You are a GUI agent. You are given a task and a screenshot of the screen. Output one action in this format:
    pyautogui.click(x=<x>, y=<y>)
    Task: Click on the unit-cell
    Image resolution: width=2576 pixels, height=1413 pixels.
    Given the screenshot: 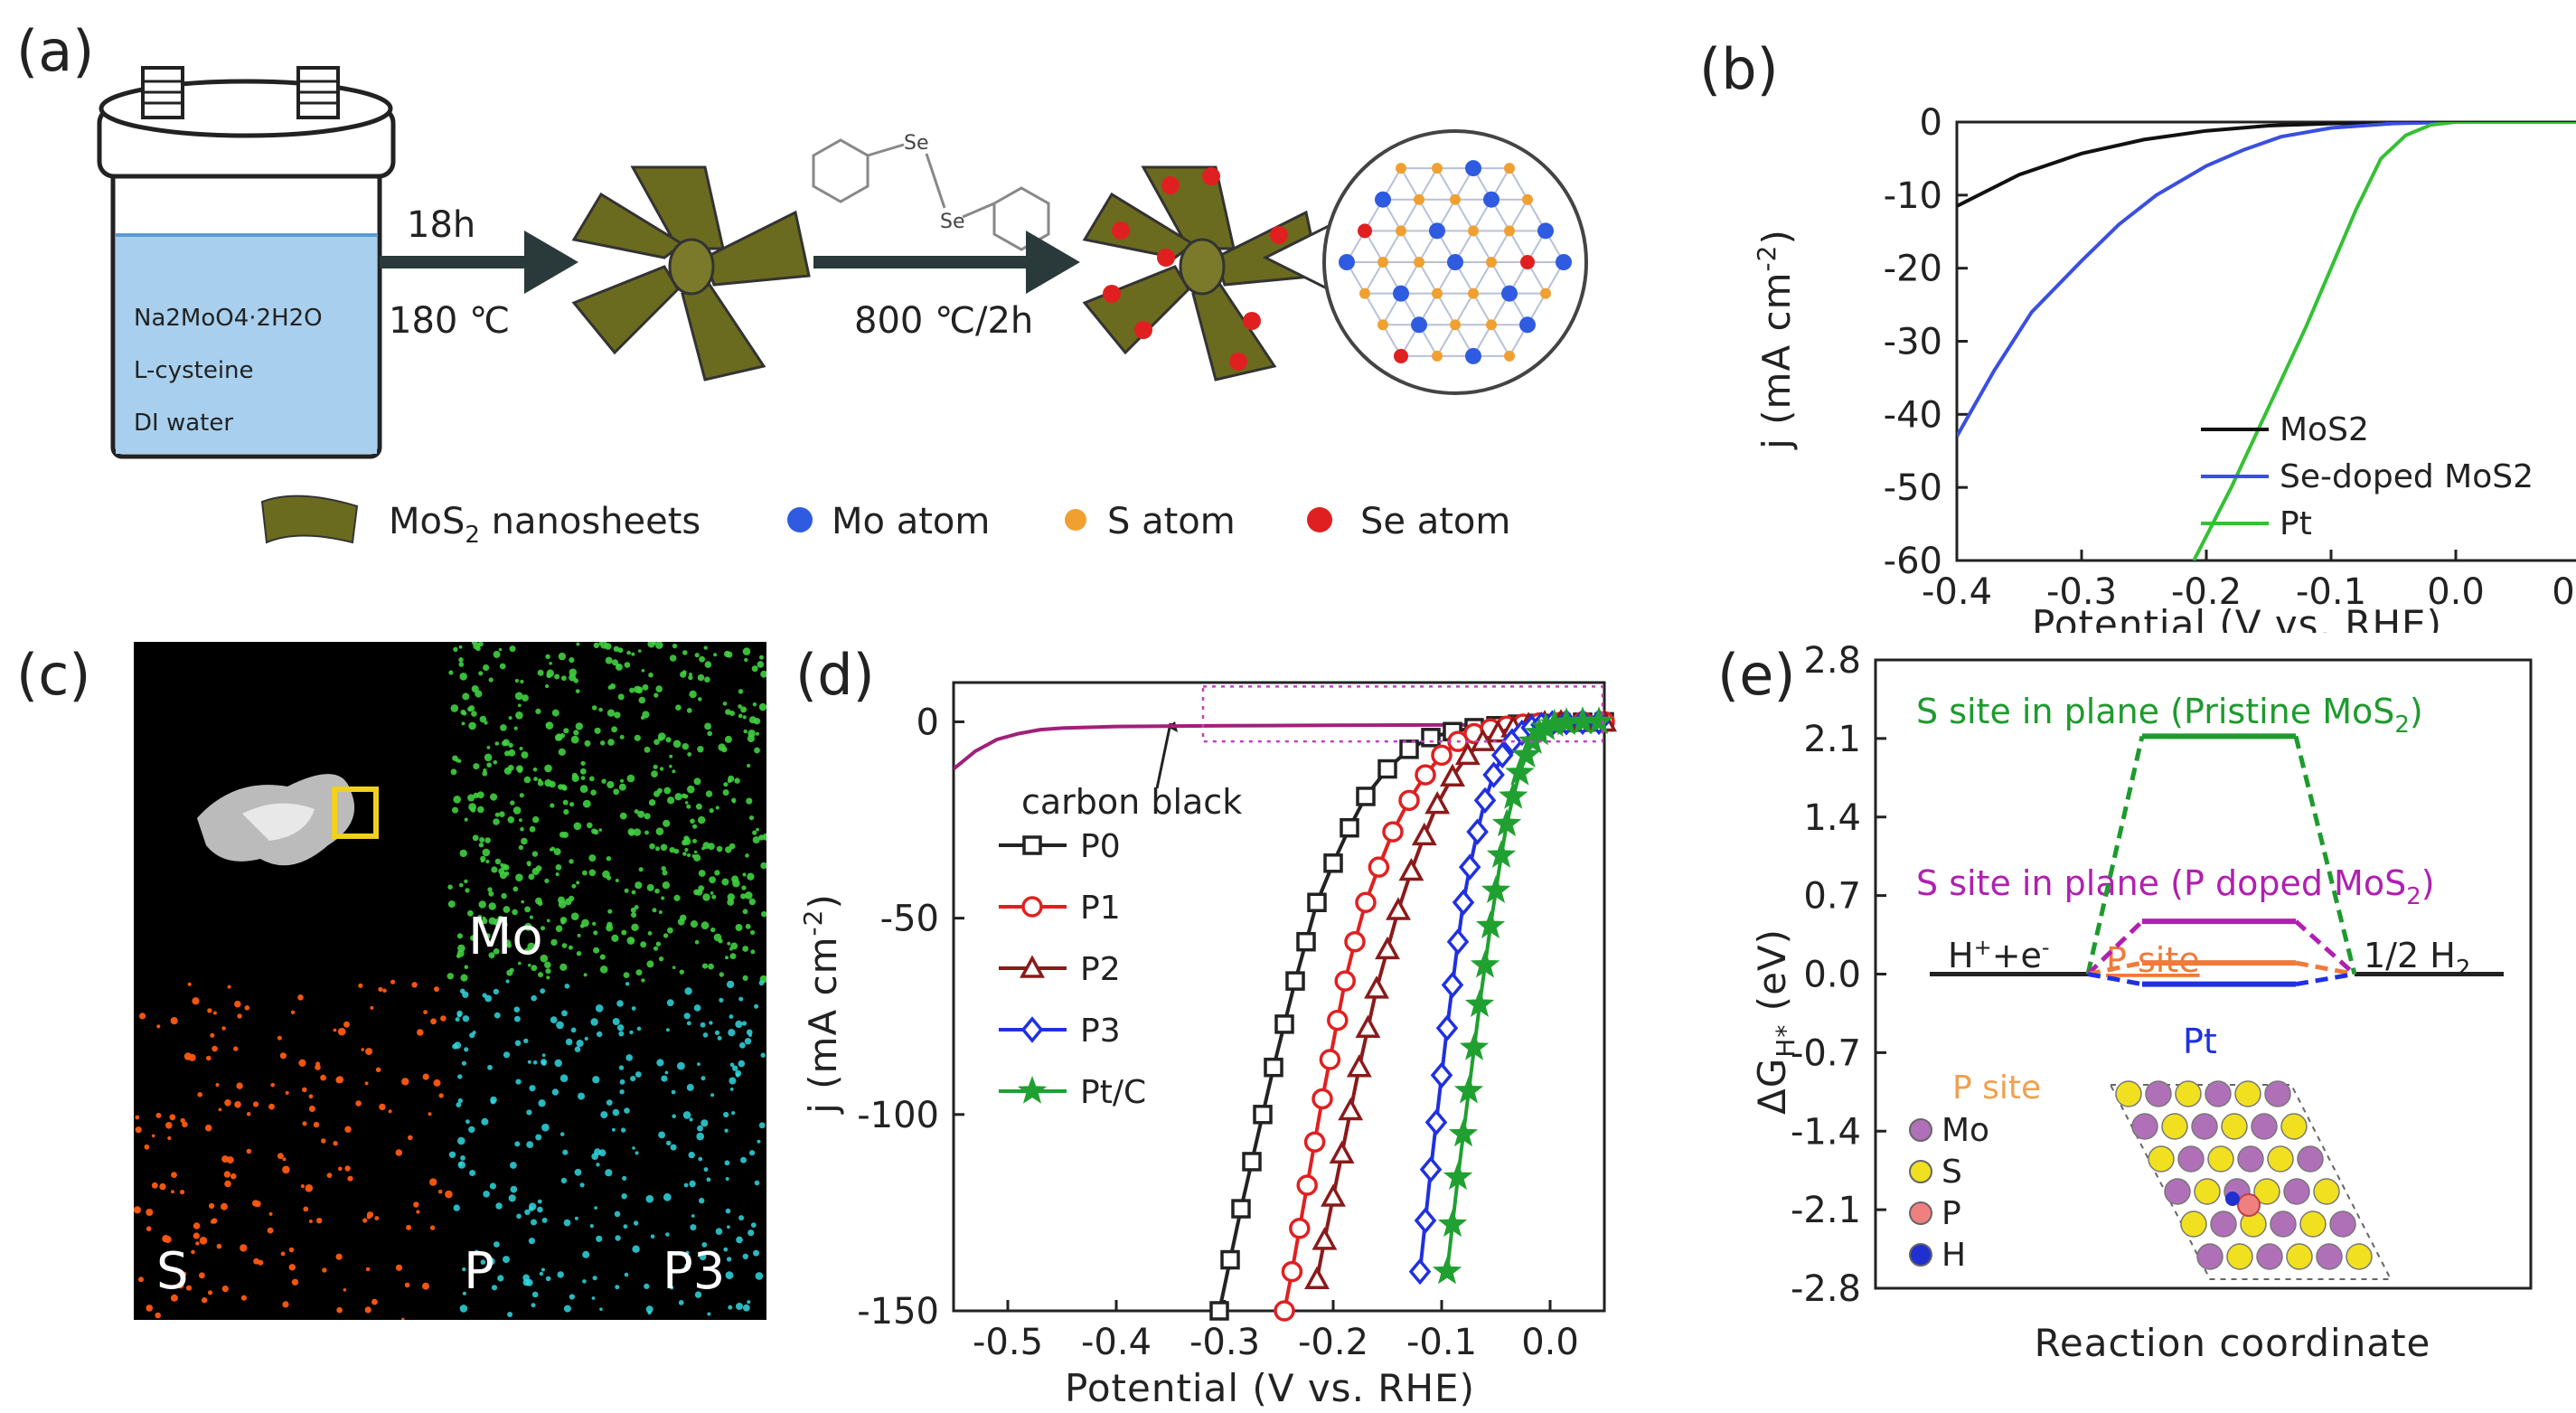 What is the action you would take?
    pyautogui.click(x=2251, y=1182)
    